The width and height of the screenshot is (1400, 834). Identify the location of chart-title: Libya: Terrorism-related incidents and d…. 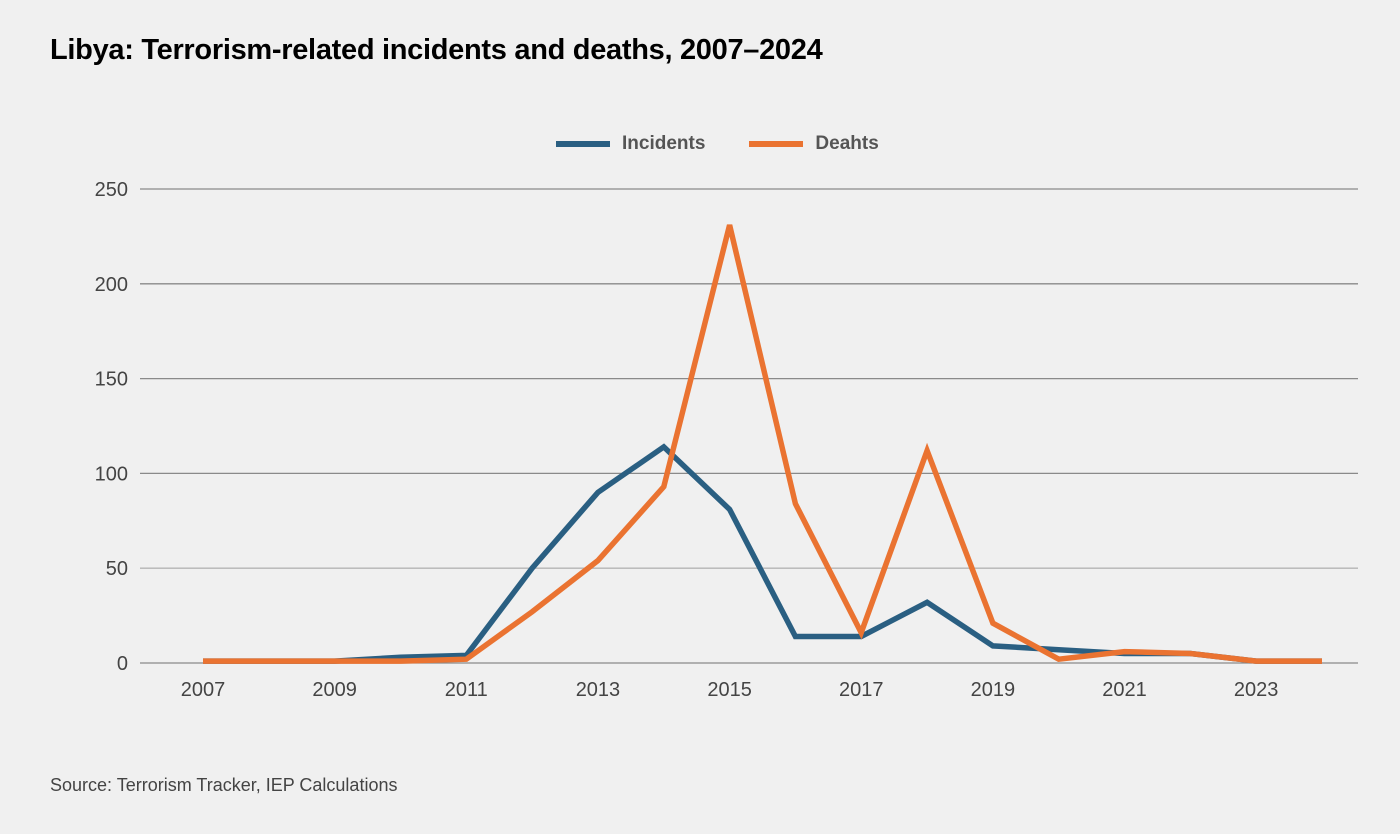
(436, 50).